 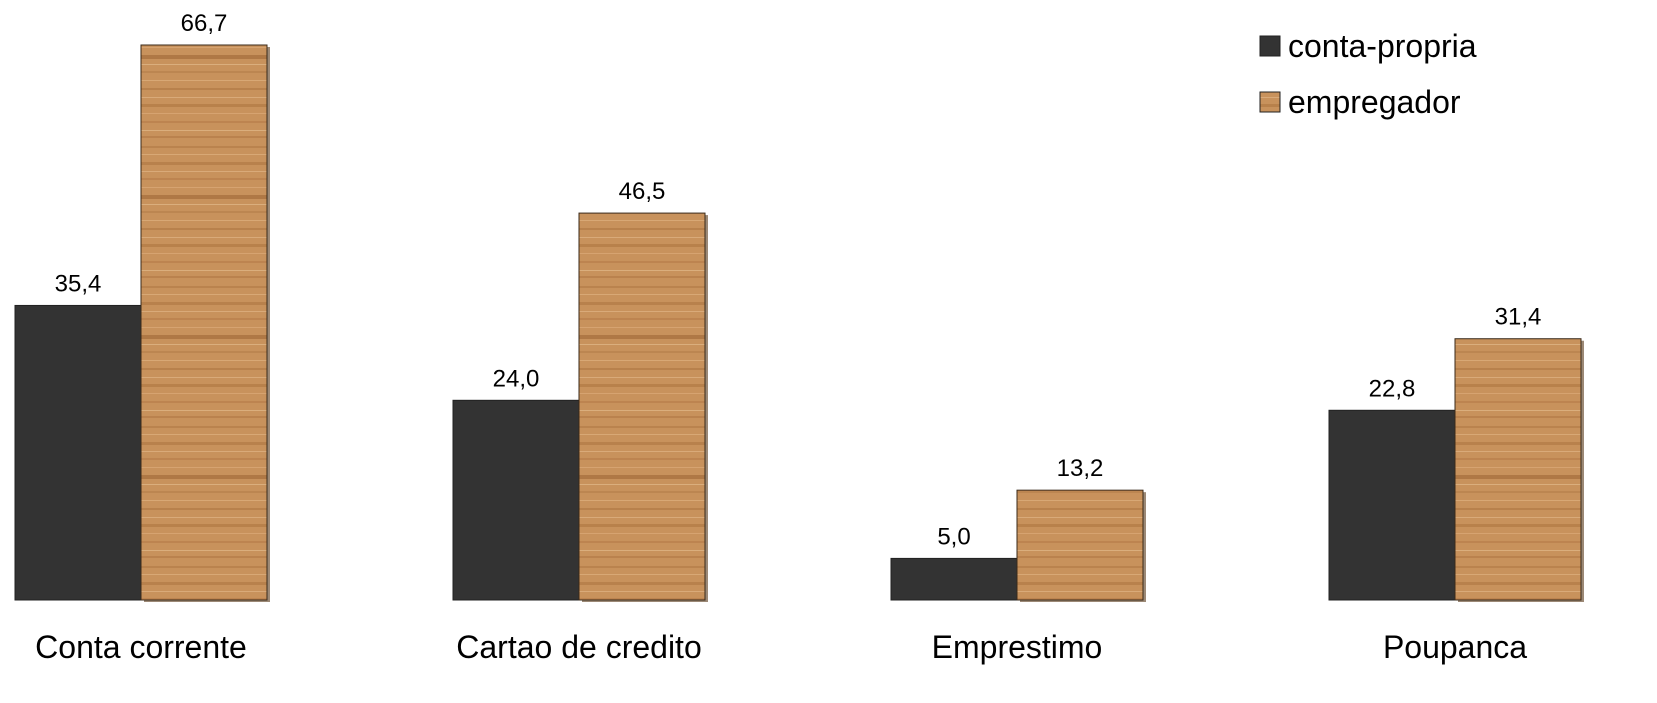 I want to click on legend-swatch-empregador, so click(x=1270, y=102).